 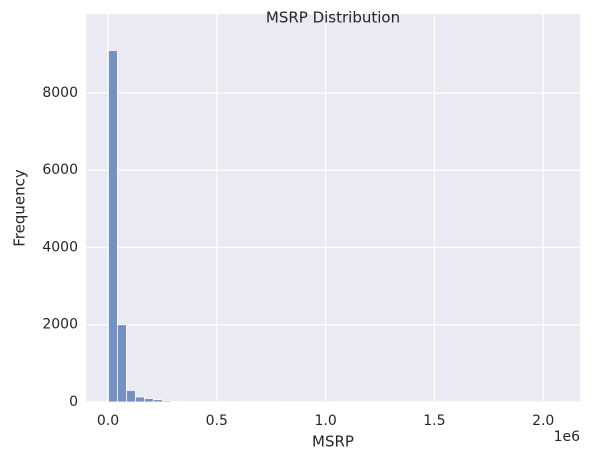 I want to click on x-tick-label: 1.5, so click(x=434, y=421).